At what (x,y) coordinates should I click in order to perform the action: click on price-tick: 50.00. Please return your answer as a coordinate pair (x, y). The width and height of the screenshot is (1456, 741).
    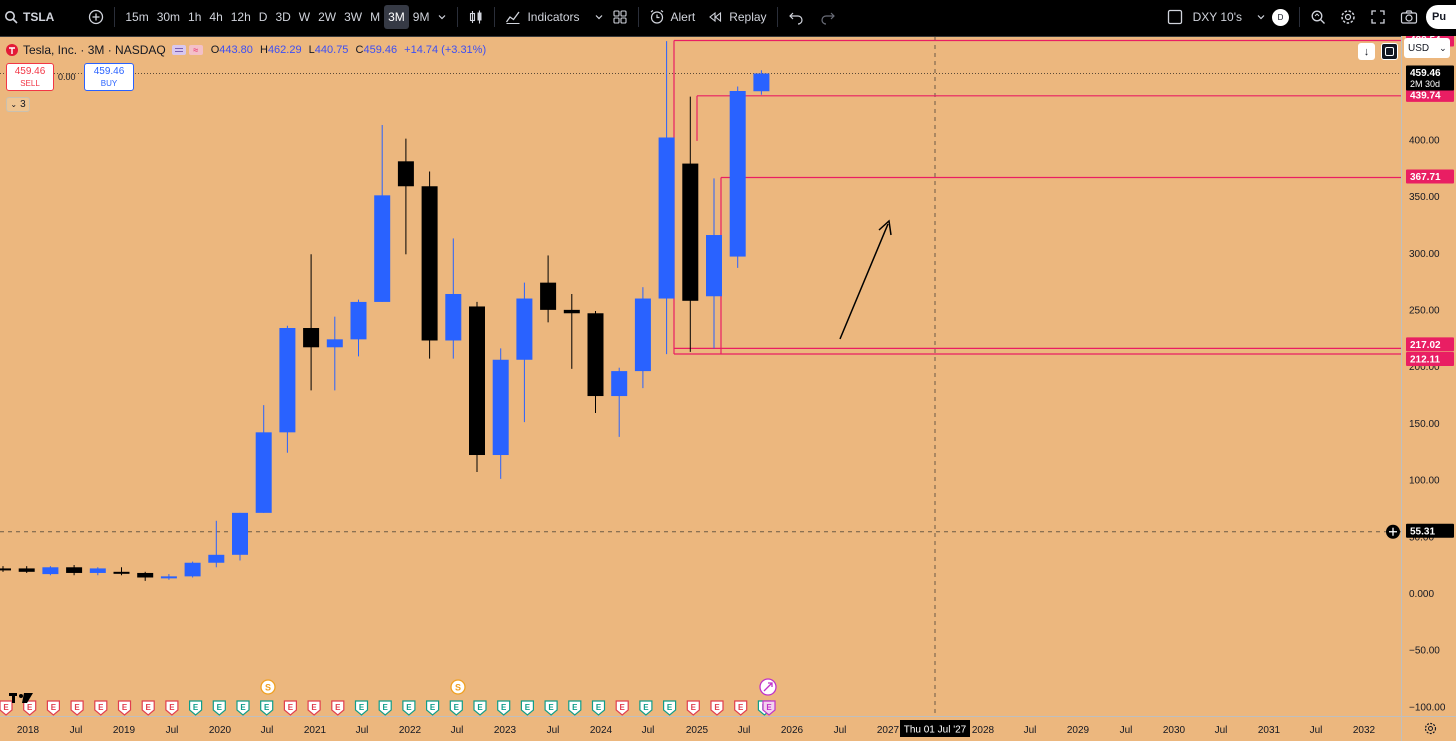
    Looking at the image, I should click on (1421, 537).